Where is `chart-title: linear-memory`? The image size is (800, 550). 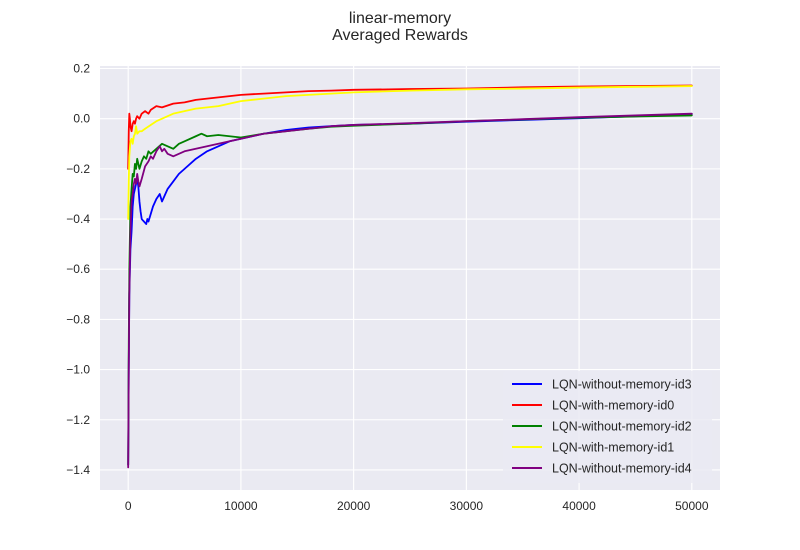
chart-title: linear-memory is located at coordinates (400, 18).